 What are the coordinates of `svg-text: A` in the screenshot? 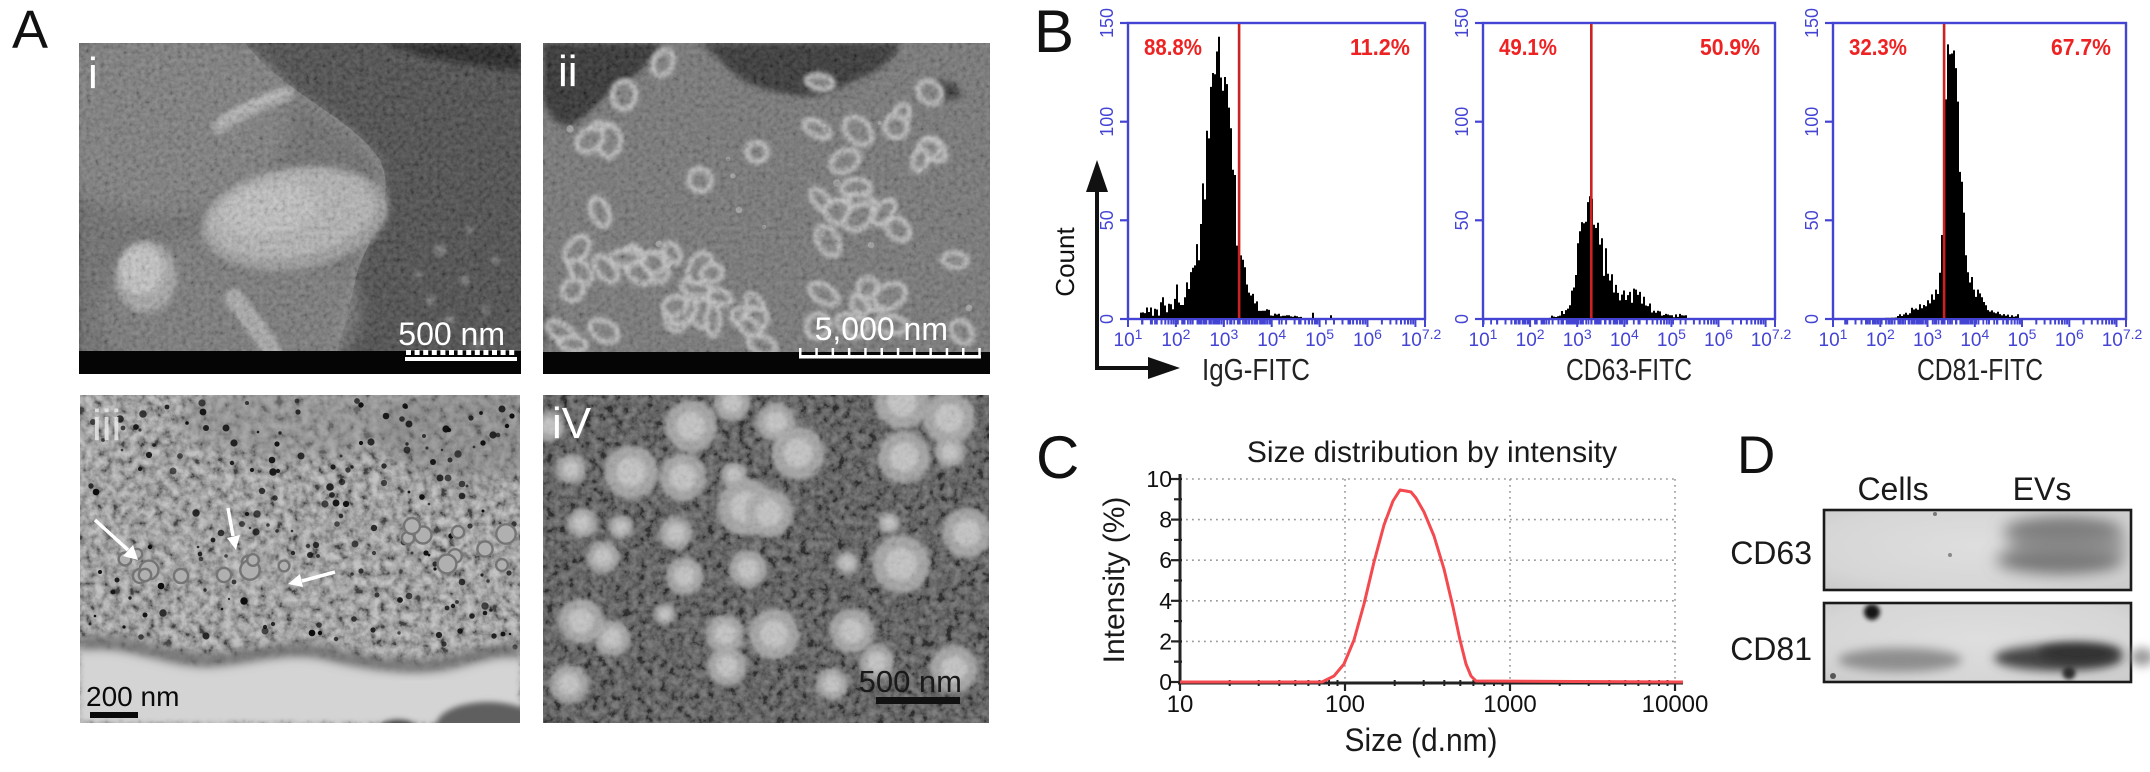 It's located at (30, 30).